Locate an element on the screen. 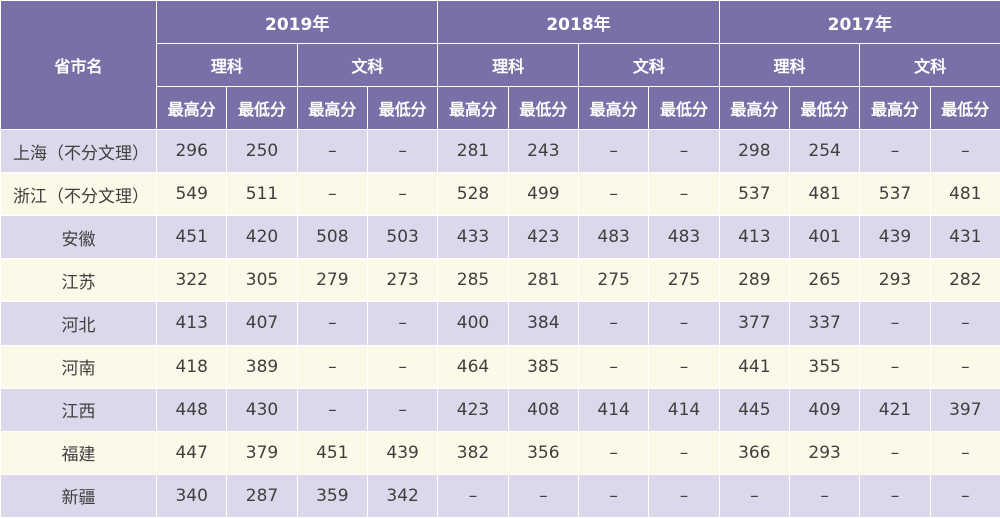 The width and height of the screenshot is (1000, 518). score-cell: 356 is located at coordinates (543, 452).